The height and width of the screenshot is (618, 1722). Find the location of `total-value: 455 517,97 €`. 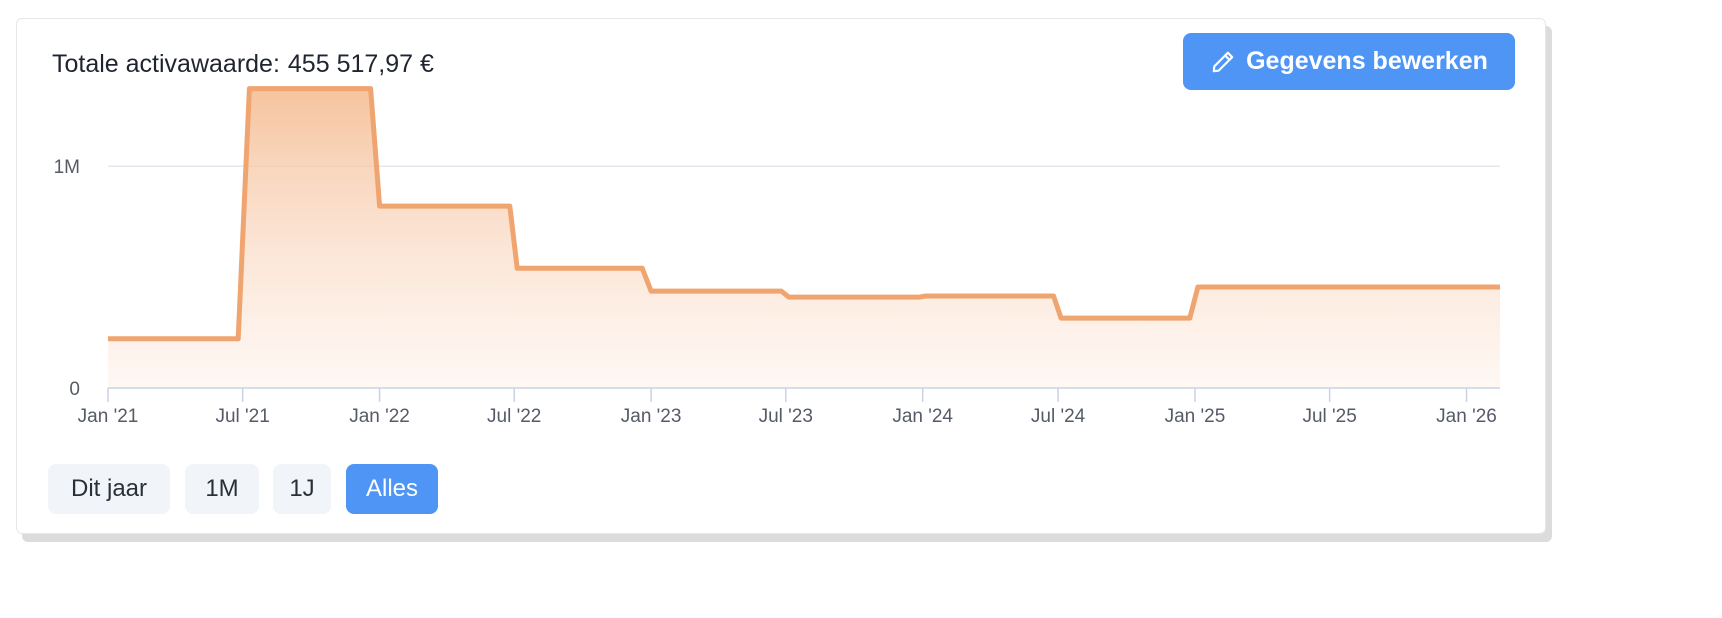

total-value: 455 517,97 € is located at coordinates (360, 64).